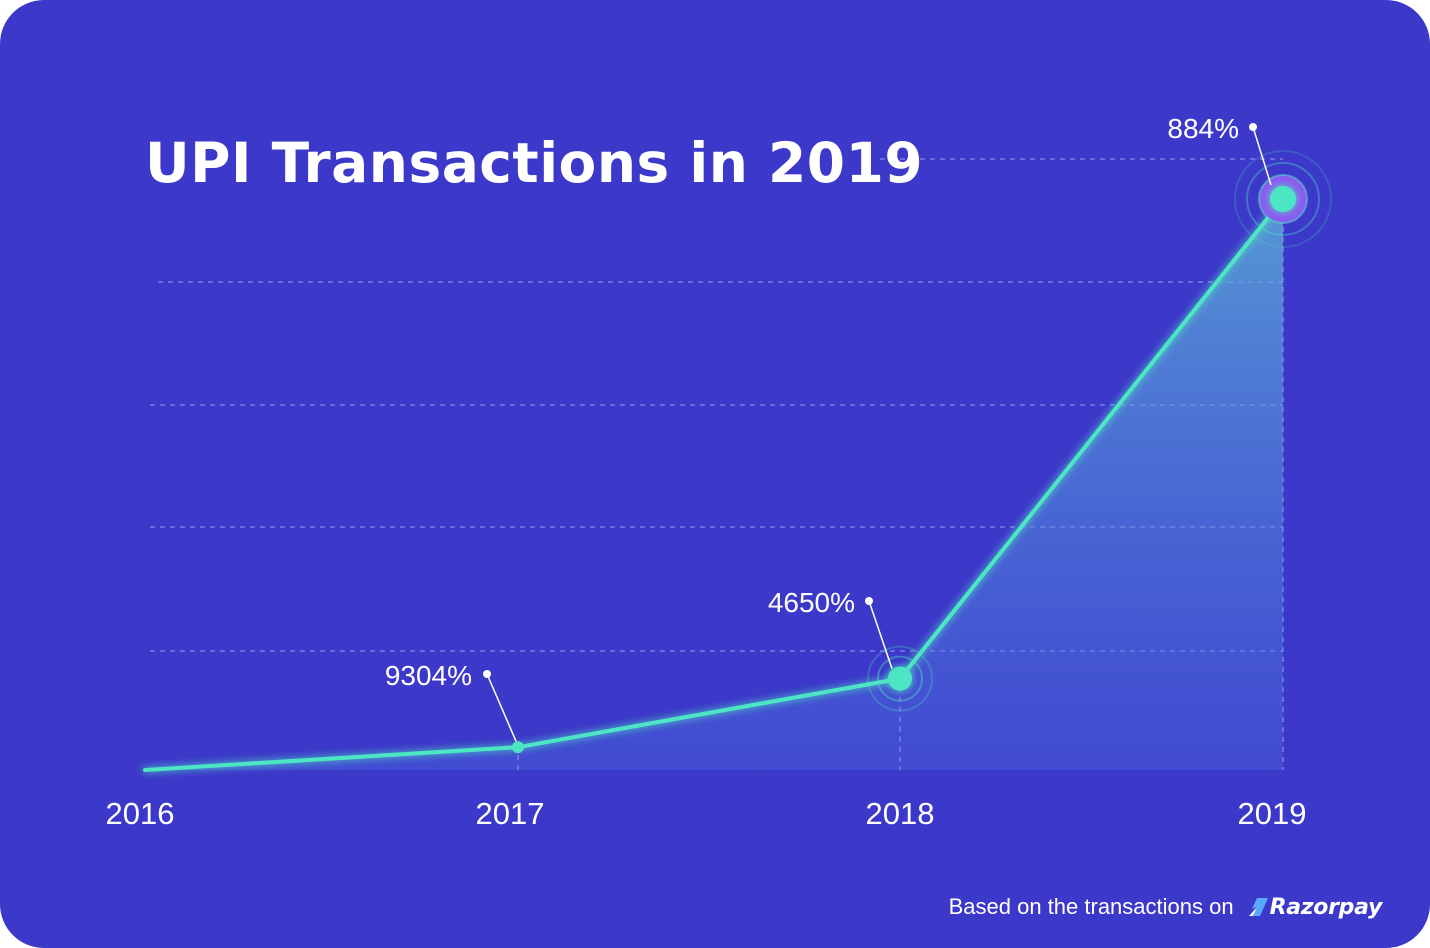  What do you see at coordinates (428, 675) in the screenshot?
I see `data-label-2017: 9304%` at bounding box center [428, 675].